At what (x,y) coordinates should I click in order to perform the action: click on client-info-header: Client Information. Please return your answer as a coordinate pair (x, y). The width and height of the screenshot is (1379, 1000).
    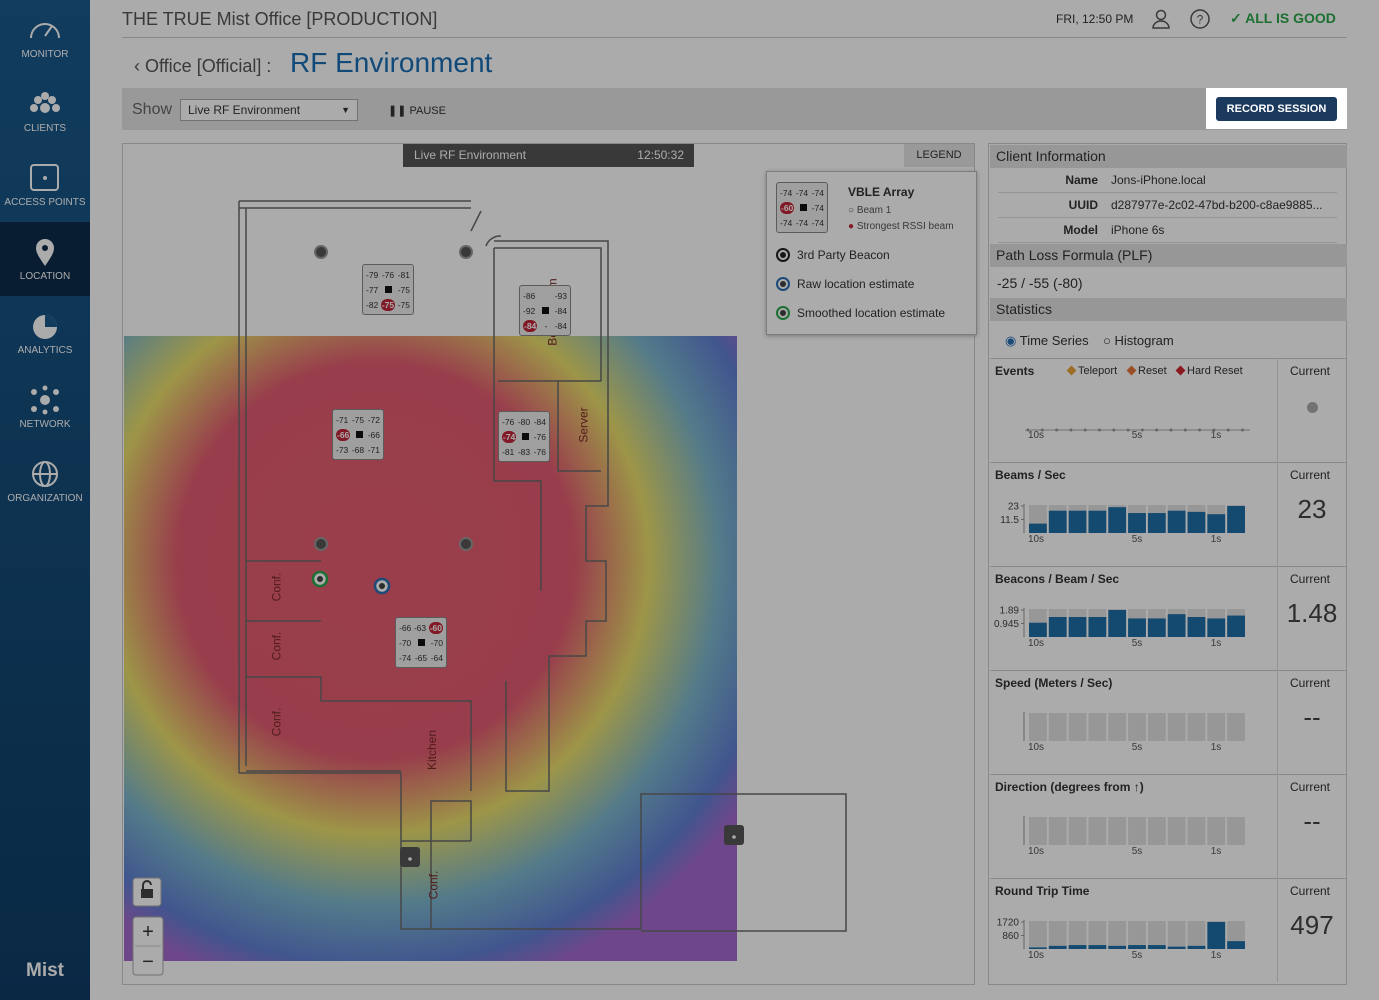
    Looking at the image, I should click on (1168, 156).